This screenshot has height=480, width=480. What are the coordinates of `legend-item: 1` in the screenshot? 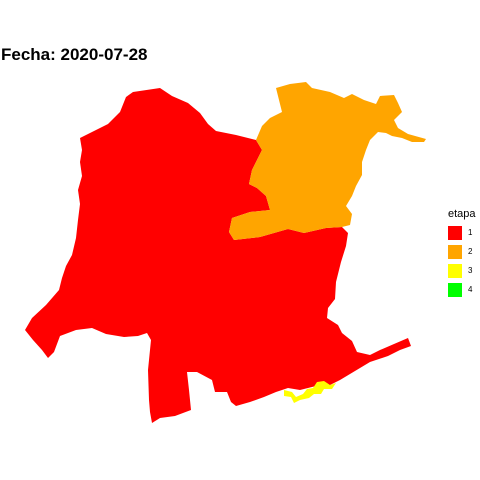 It's located at (463, 232).